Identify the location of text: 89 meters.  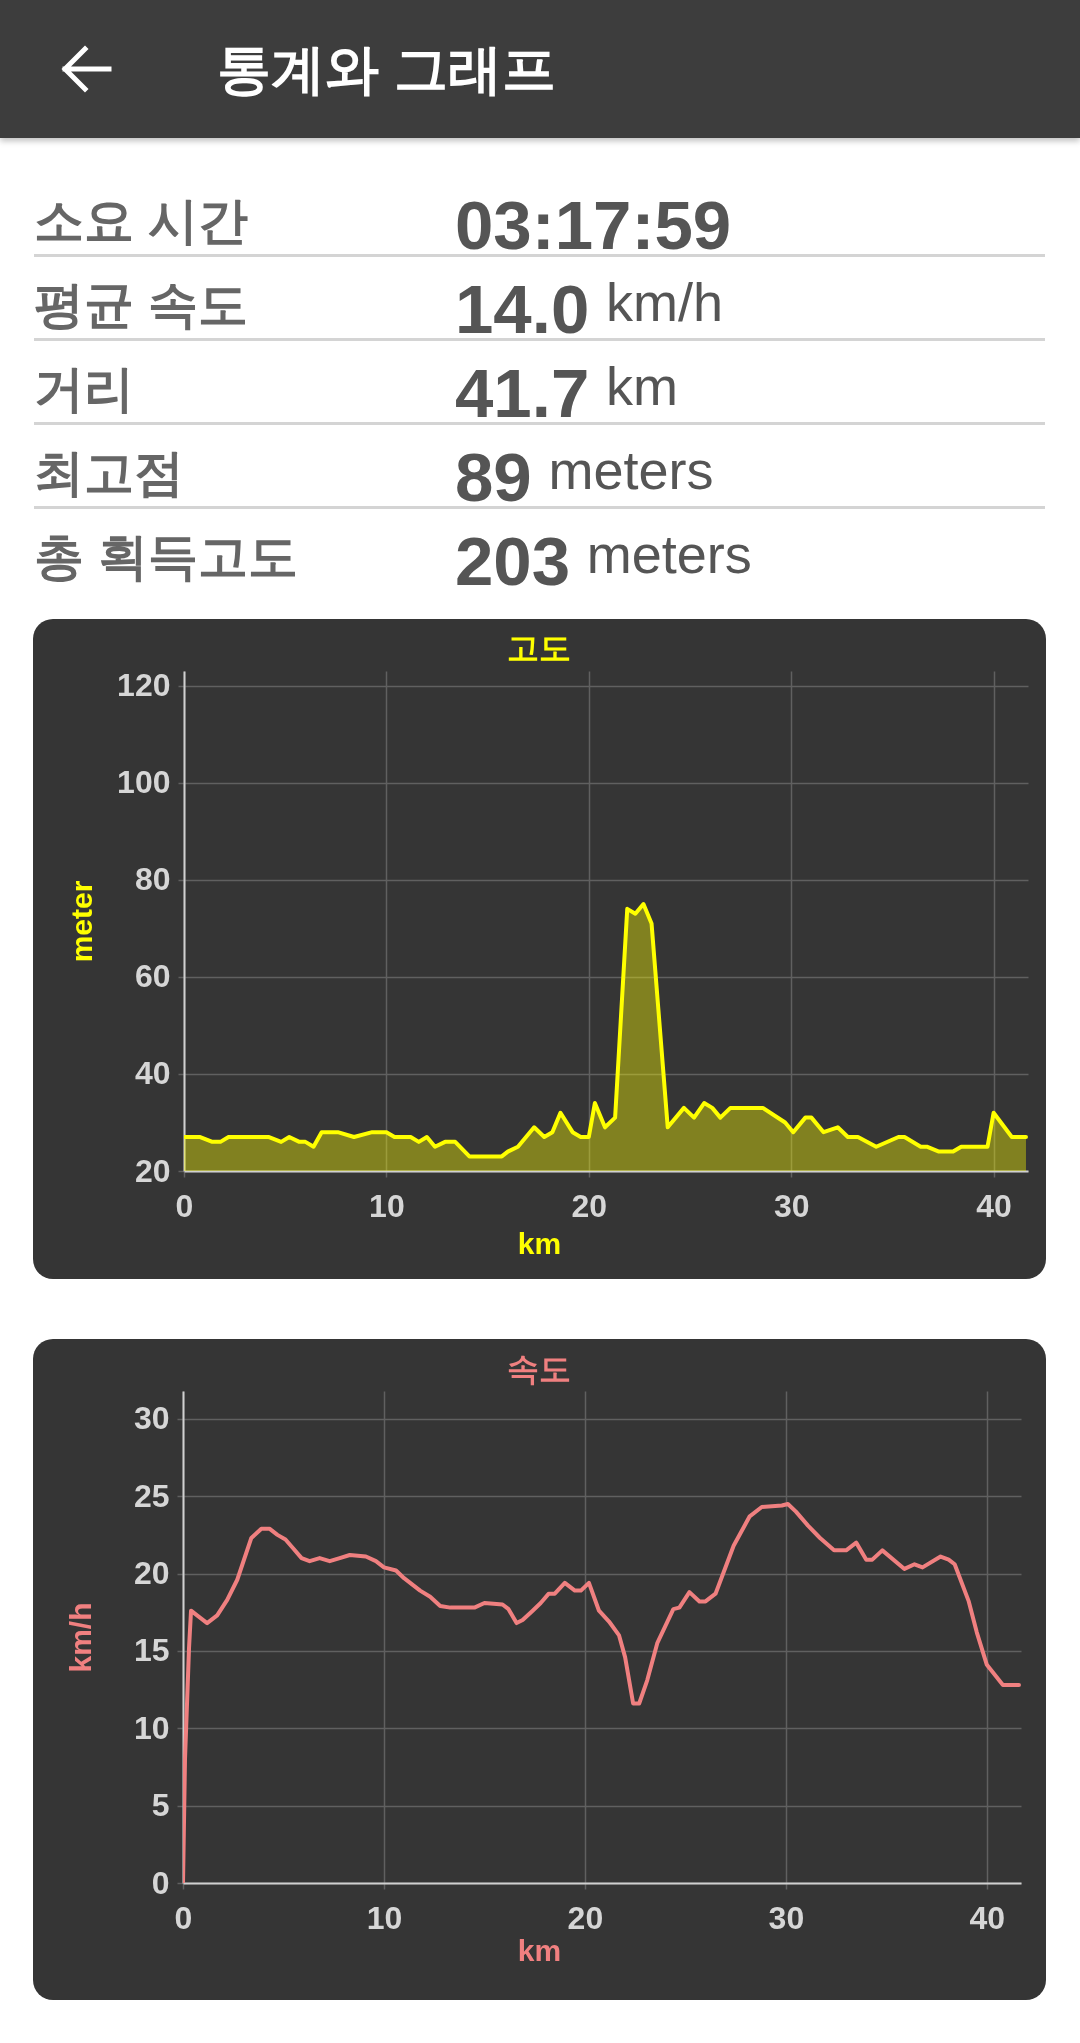
(584, 477).